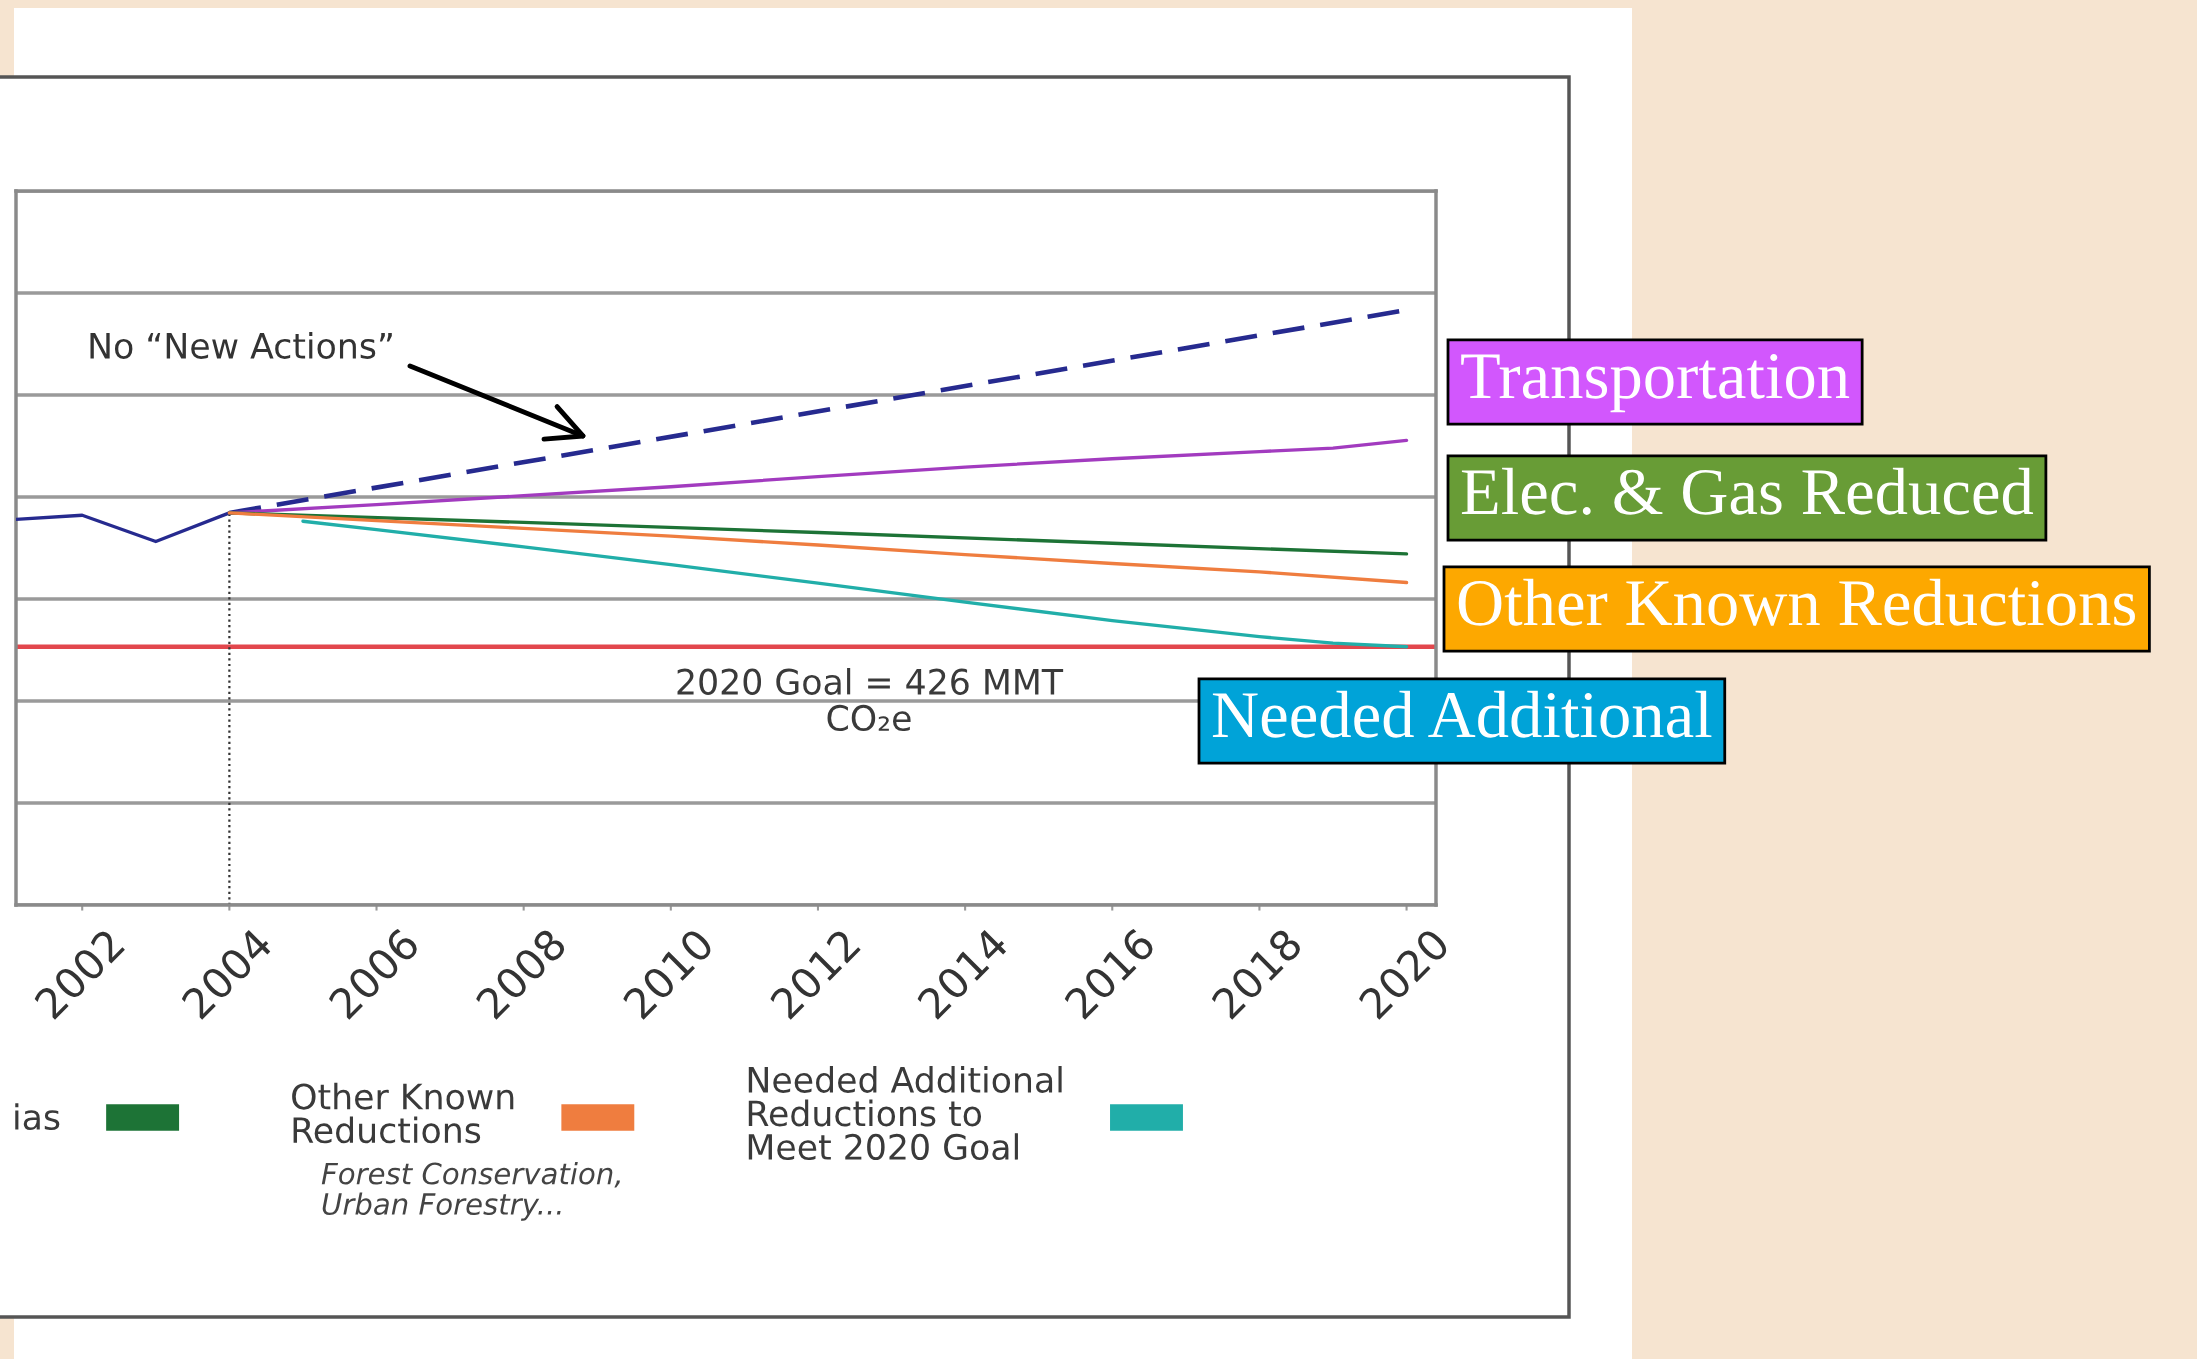 This screenshot has height=1359, width=2197. What do you see at coordinates (905, 1113) in the screenshot?
I see `legend-label: Needed Additional Reductions to Meet 2020 Goal` at bounding box center [905, 1113].